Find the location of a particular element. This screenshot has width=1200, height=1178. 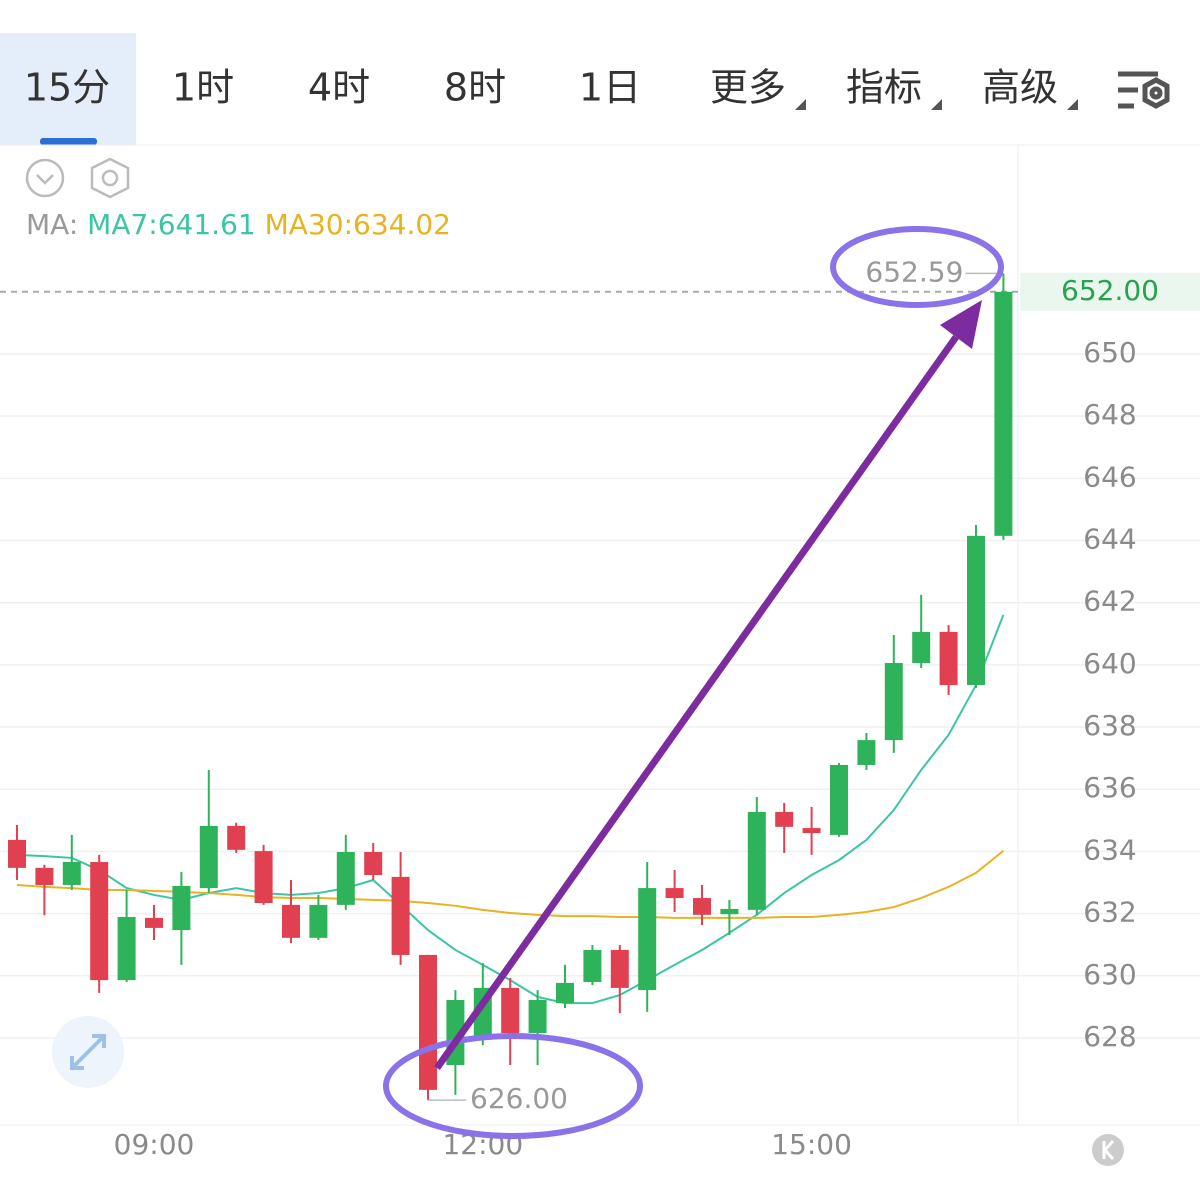

settings-icon is located at coordinates (1144, 90).